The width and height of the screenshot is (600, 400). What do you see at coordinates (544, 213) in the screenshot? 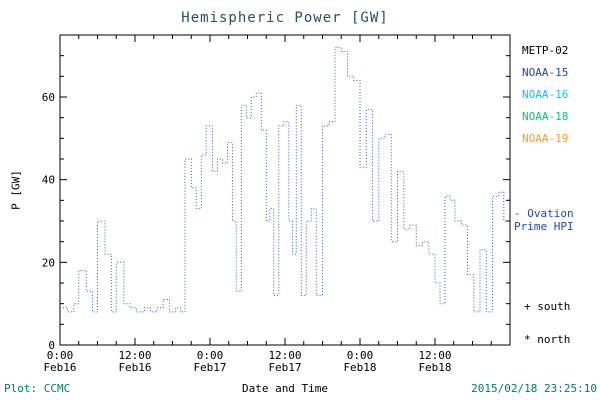
I see `ovation-annotation-line1: - Ovation` at bounding box center [544, 213].